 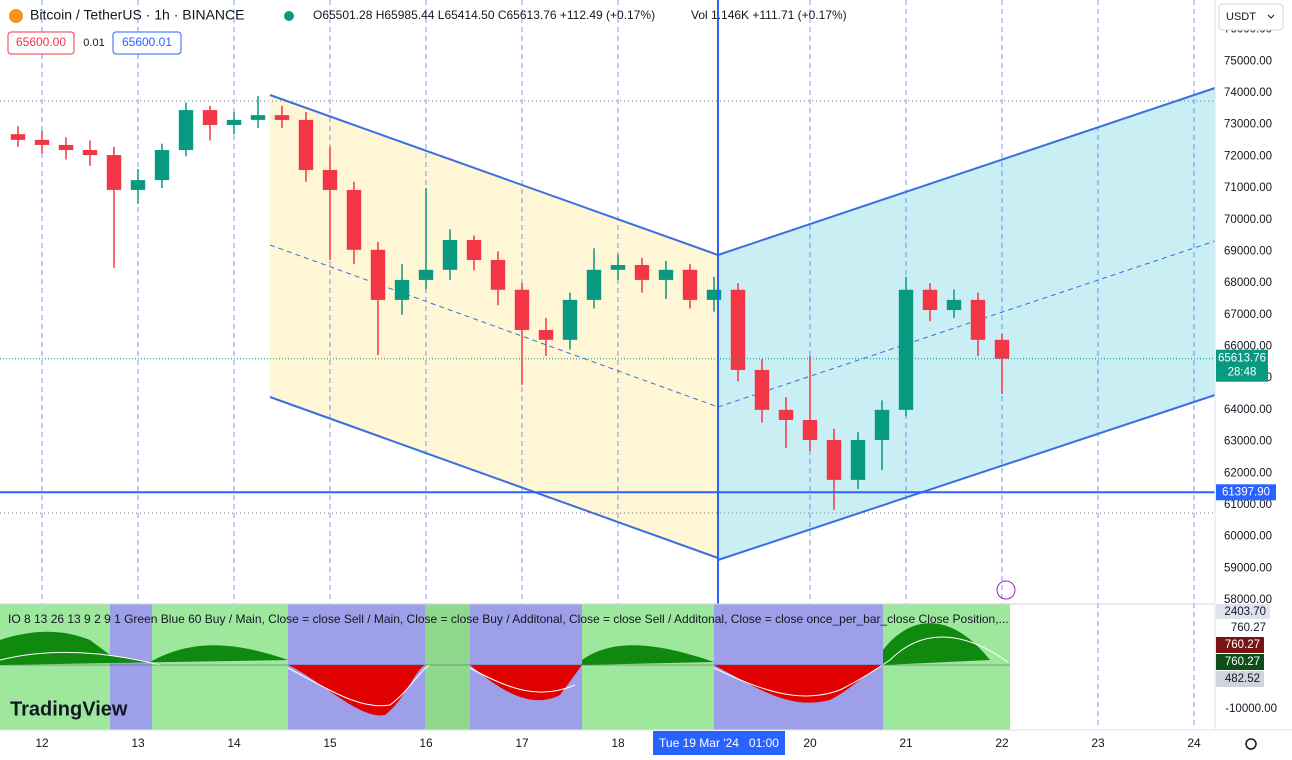 What do you see at coordinates (1098, 743) in the screenshot?
I see `x-tick-label: 23` at bounding box center [1098, 743].